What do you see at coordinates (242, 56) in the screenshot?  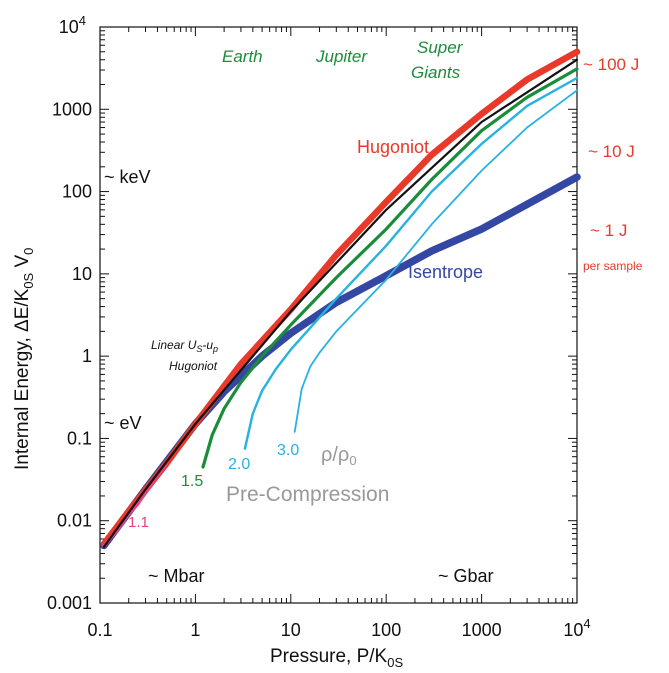 I see `label-earth: Earth` at bounding box center [242, 56].